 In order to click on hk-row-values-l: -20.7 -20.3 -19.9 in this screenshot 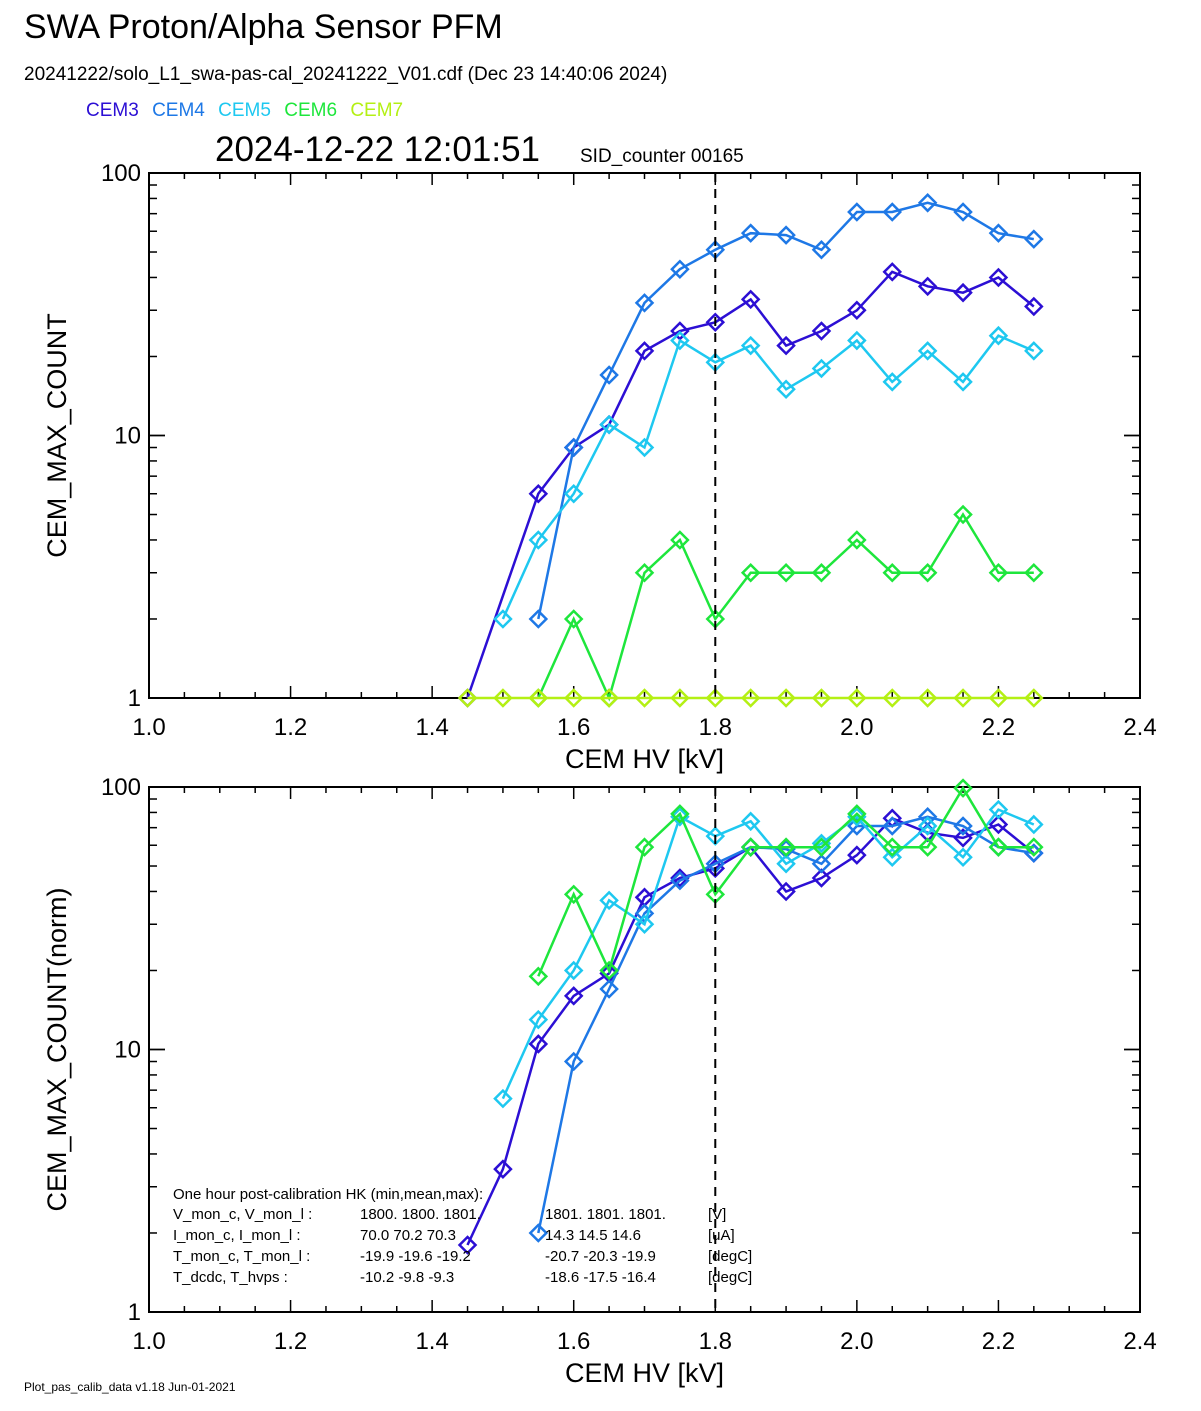, I will do `click(600, 1256)`.